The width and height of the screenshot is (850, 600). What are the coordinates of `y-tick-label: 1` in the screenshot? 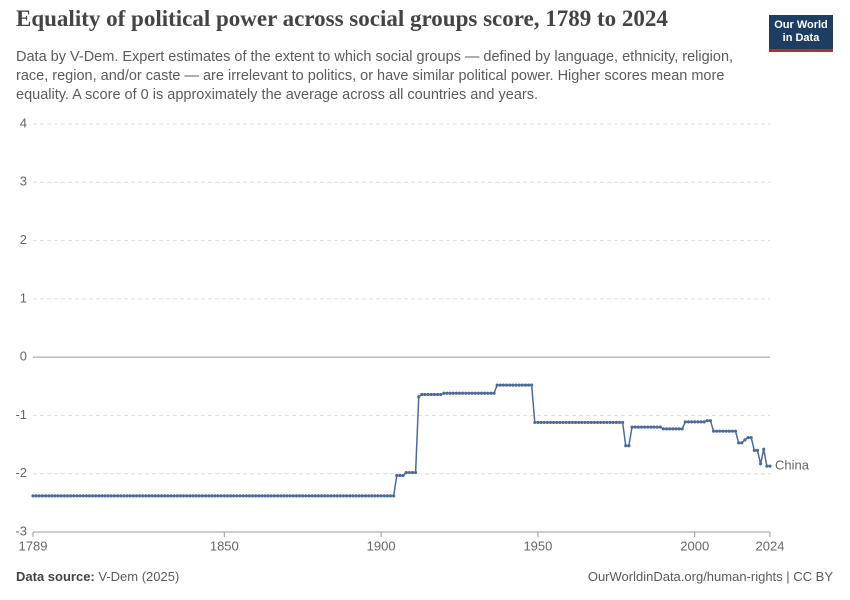 It's located at (23, 297).